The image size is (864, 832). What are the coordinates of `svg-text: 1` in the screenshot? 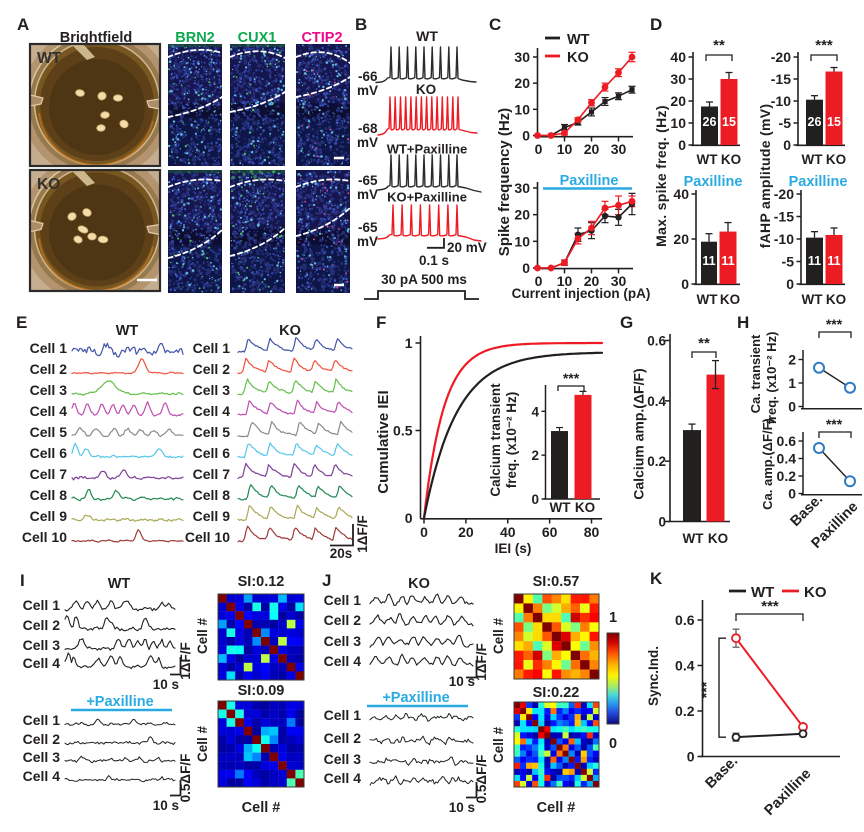 It's located at (409, 343).